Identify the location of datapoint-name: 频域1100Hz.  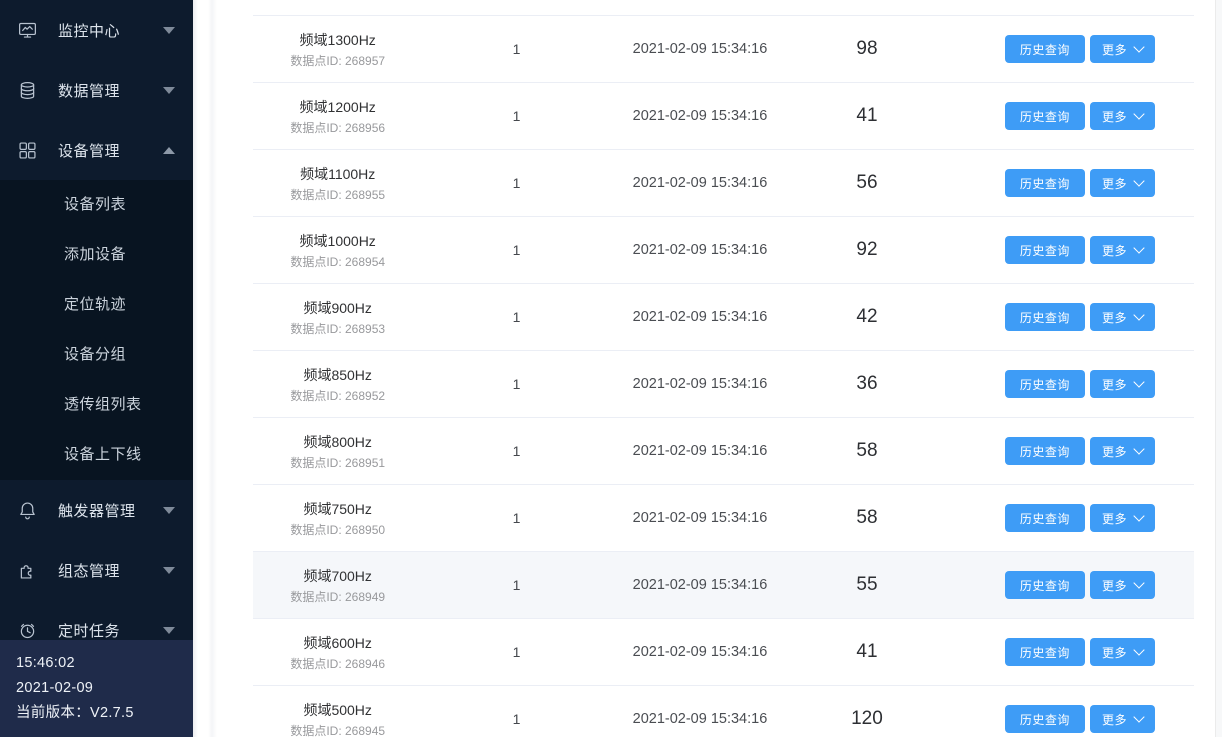
(338, 173).